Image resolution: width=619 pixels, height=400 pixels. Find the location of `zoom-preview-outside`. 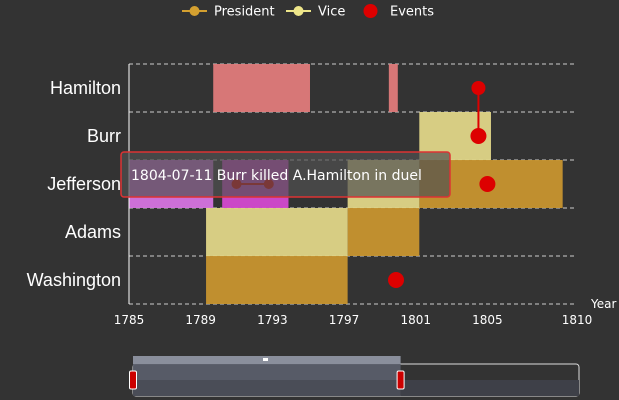

zoom-preview-outside is located at coordinates (489, 388).